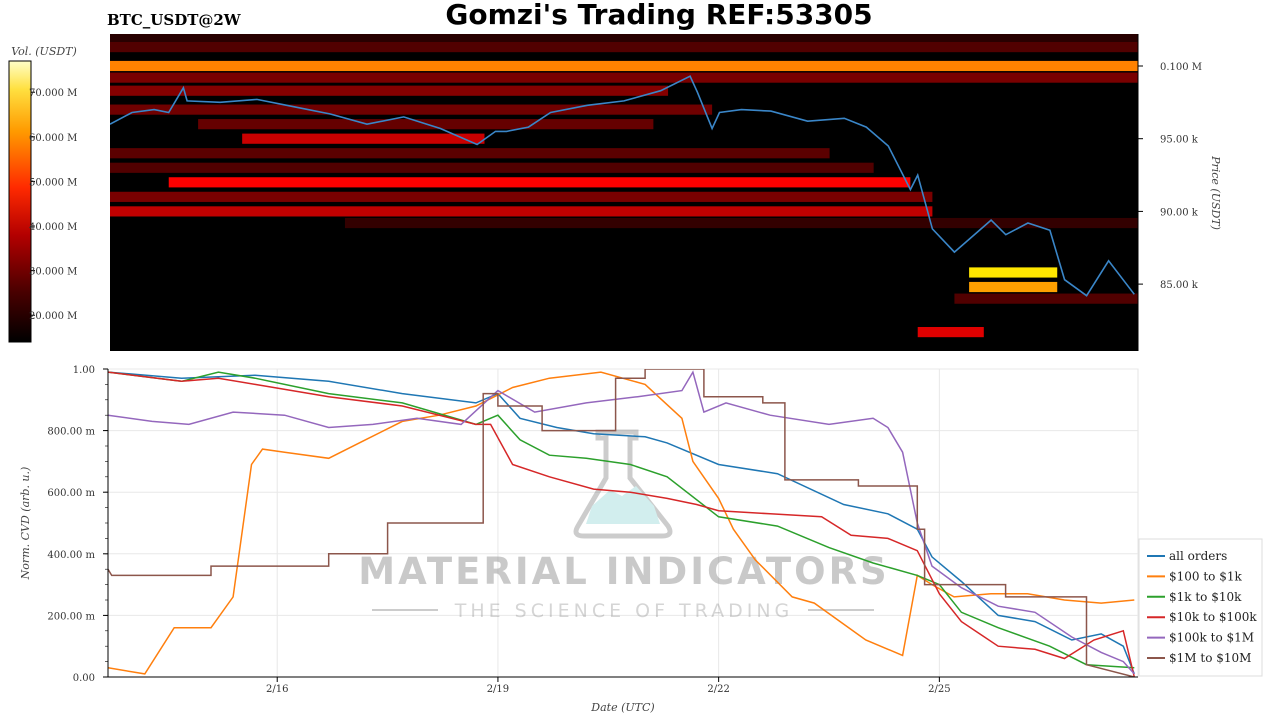  Describe the element at coordinates (1179, 140) in the screenshot. I see `price-tick-label: 95.00 k` at that location.